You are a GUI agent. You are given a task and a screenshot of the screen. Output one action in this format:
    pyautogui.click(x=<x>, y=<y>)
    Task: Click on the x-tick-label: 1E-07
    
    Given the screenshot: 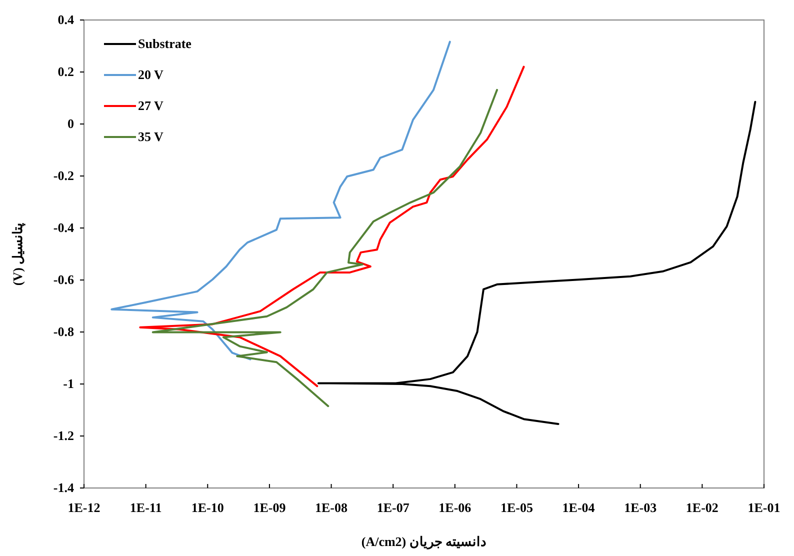 What is the action you would take?
    pyautogui.click(x=393, y=507)
    